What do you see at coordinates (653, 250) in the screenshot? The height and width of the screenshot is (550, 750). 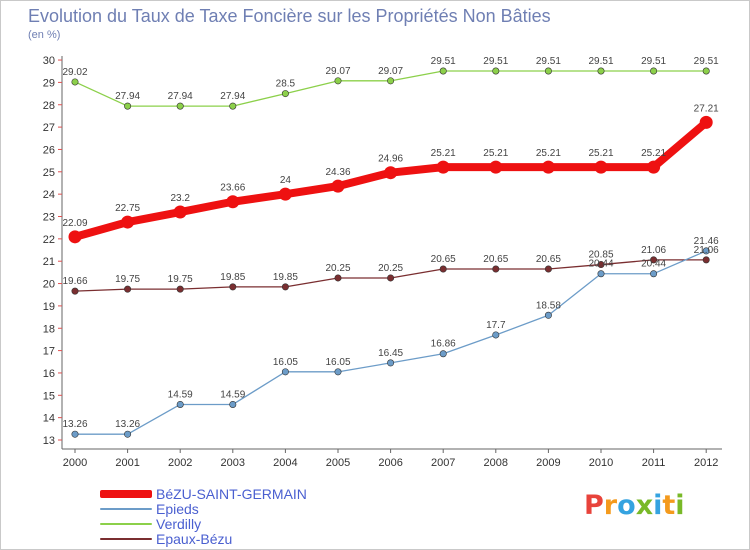 I see `data-label-epaux-bezu: 21.06` at bounding box center [653, 250].